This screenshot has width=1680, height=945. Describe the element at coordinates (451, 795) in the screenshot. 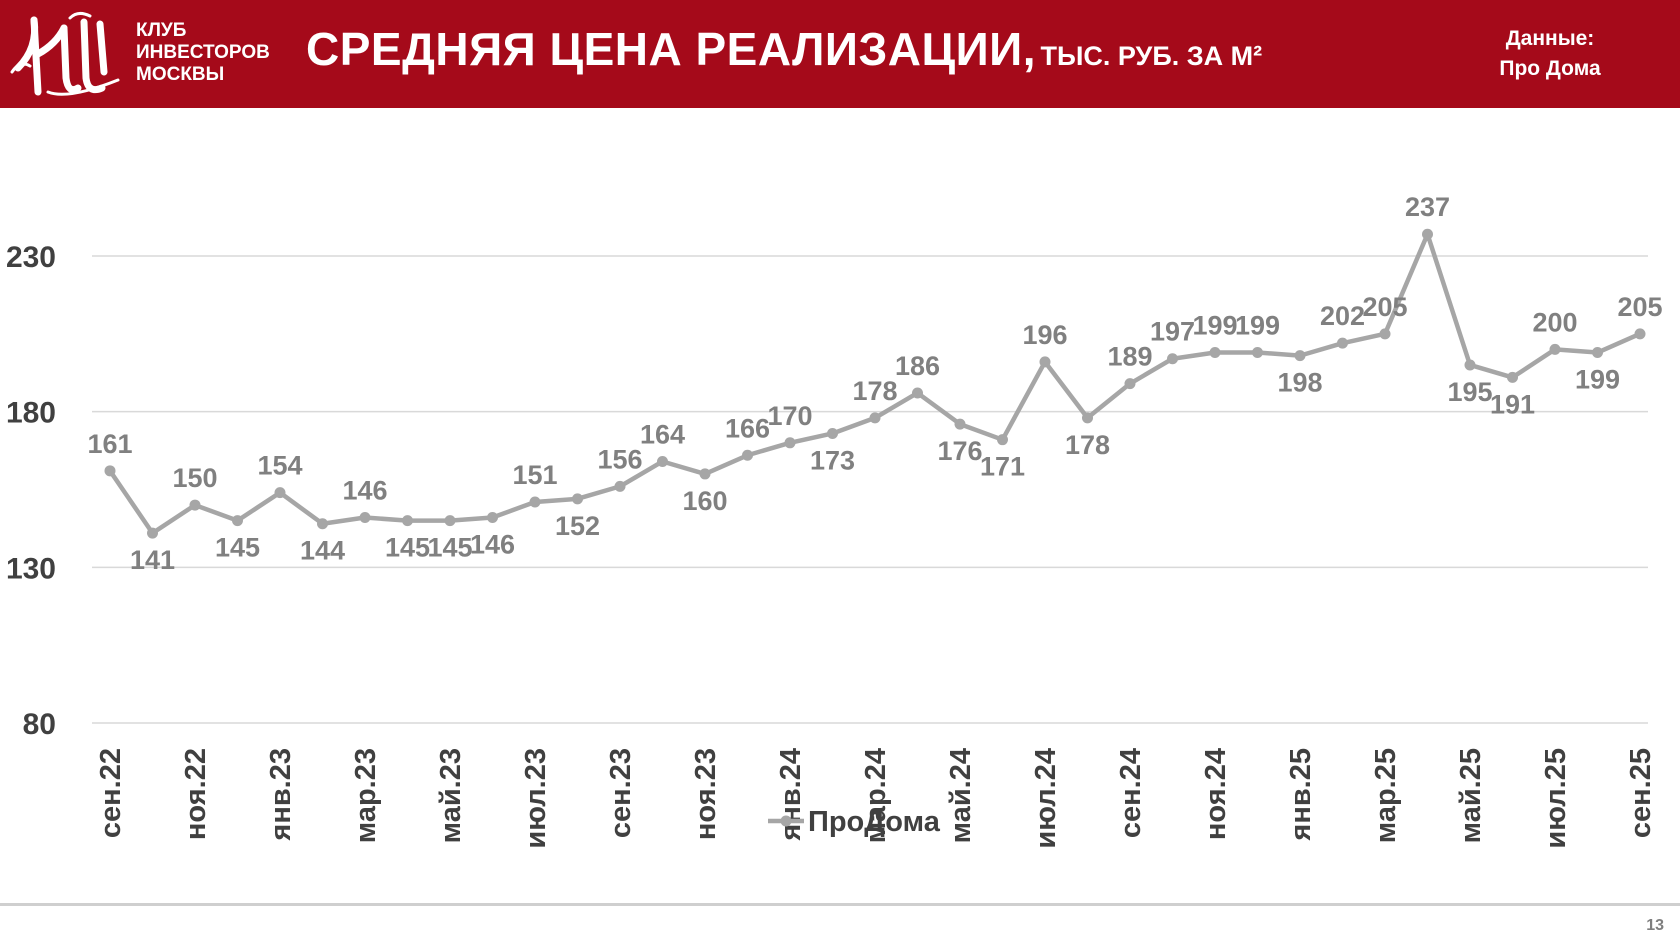

I see `x-tick-label: май.23` at that location.